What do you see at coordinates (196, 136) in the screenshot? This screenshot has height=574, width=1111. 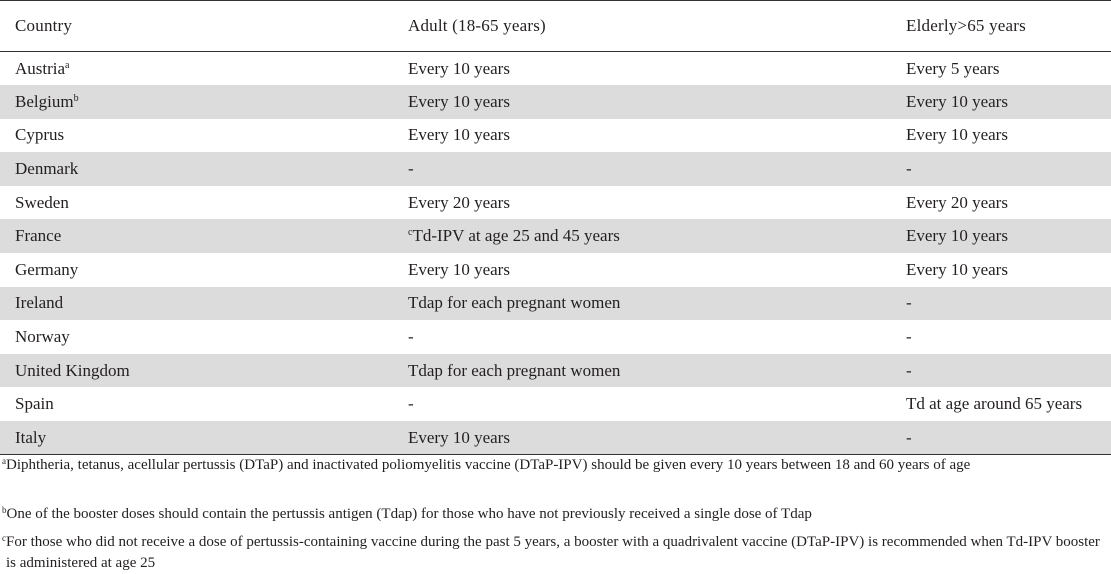 I see `cell-country: Cyprus` at bounding box center [196, 136].